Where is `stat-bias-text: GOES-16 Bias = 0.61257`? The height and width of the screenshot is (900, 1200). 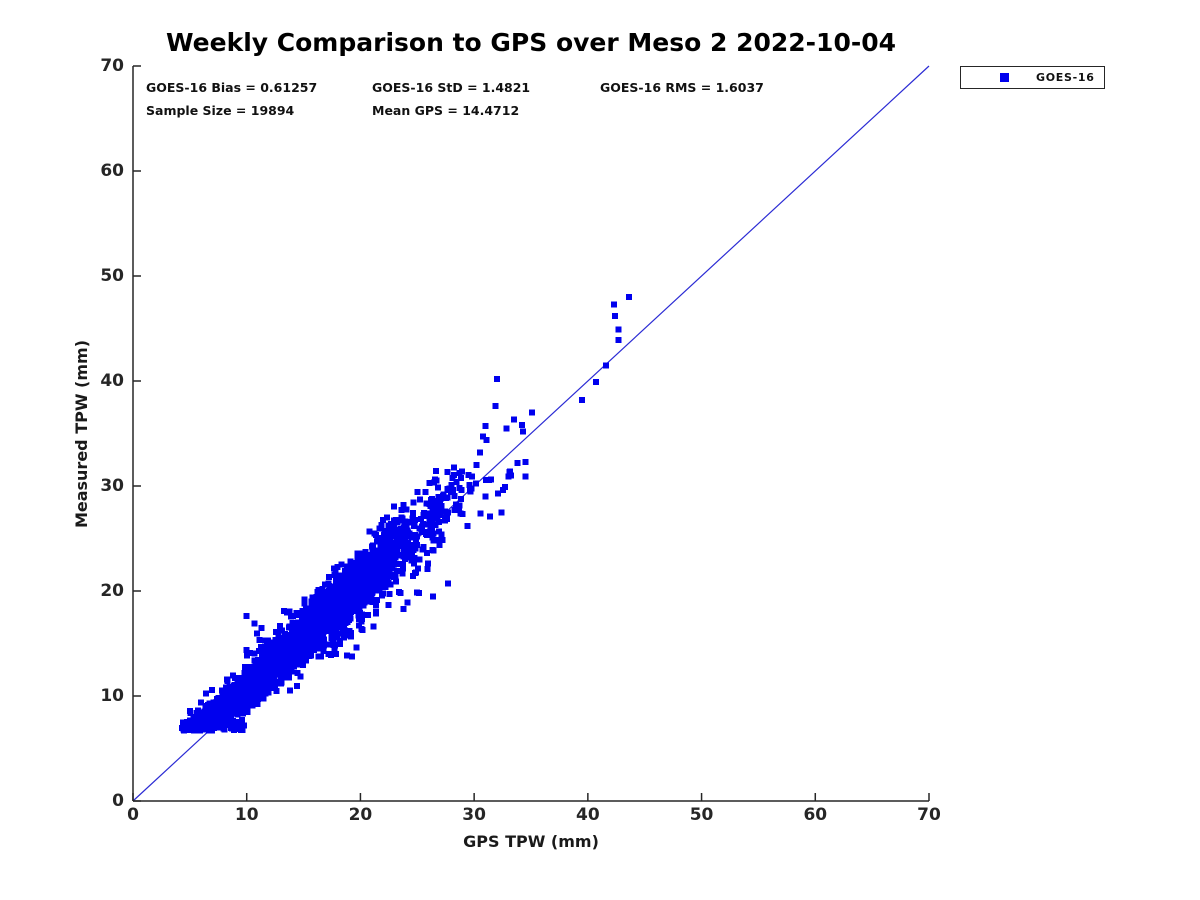
stat-bias-text: GOES-16 Bias = 0.61257 is located at coordinates (232, 87).